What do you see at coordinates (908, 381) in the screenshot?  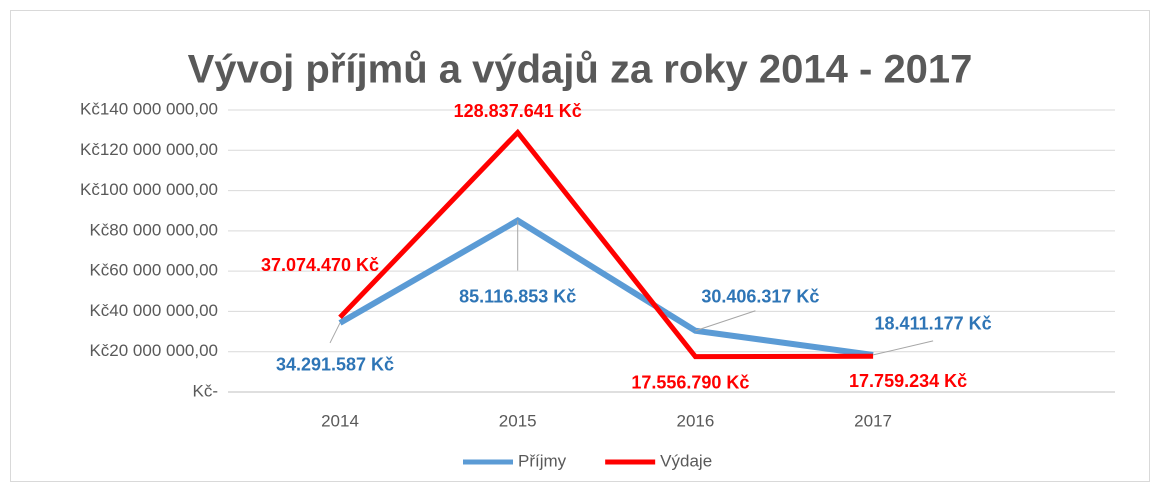 I see `data-label: 17.759.234 Kč` at bounding box center [908, 381].